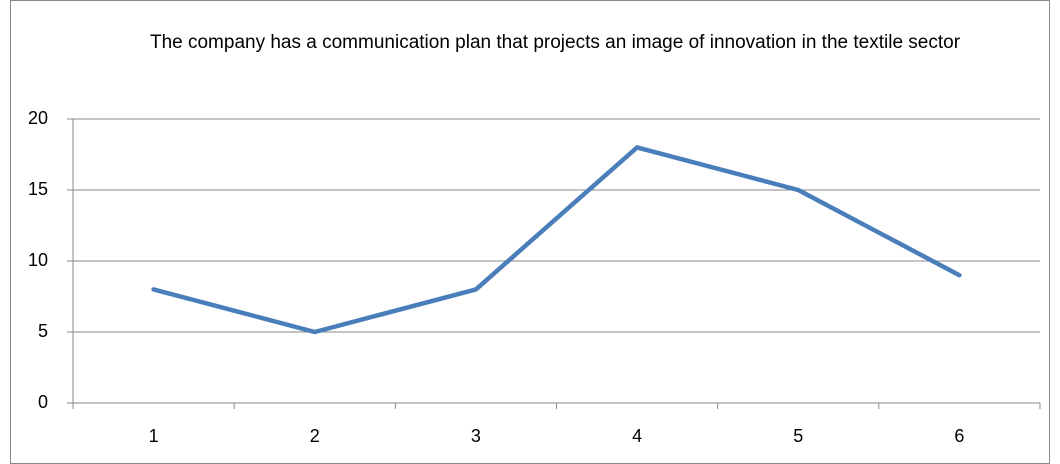 This screenshot has height=464, width=1060. I want to click on x-tick-label: 1, so click(154, 436).